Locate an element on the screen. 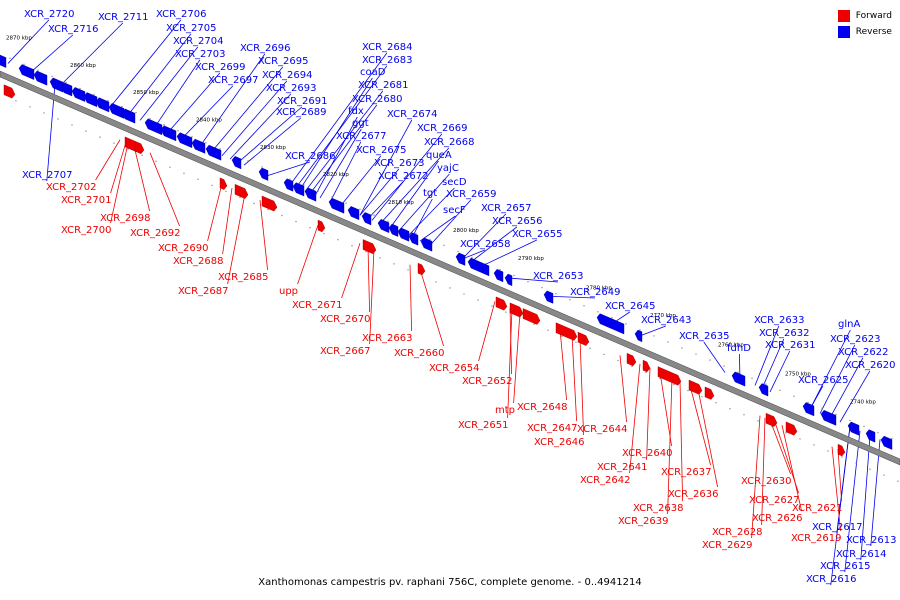 The image size is (900, 600). gene-label-xcr-2689: XCR_2689 is located at coordinates (301, 112).